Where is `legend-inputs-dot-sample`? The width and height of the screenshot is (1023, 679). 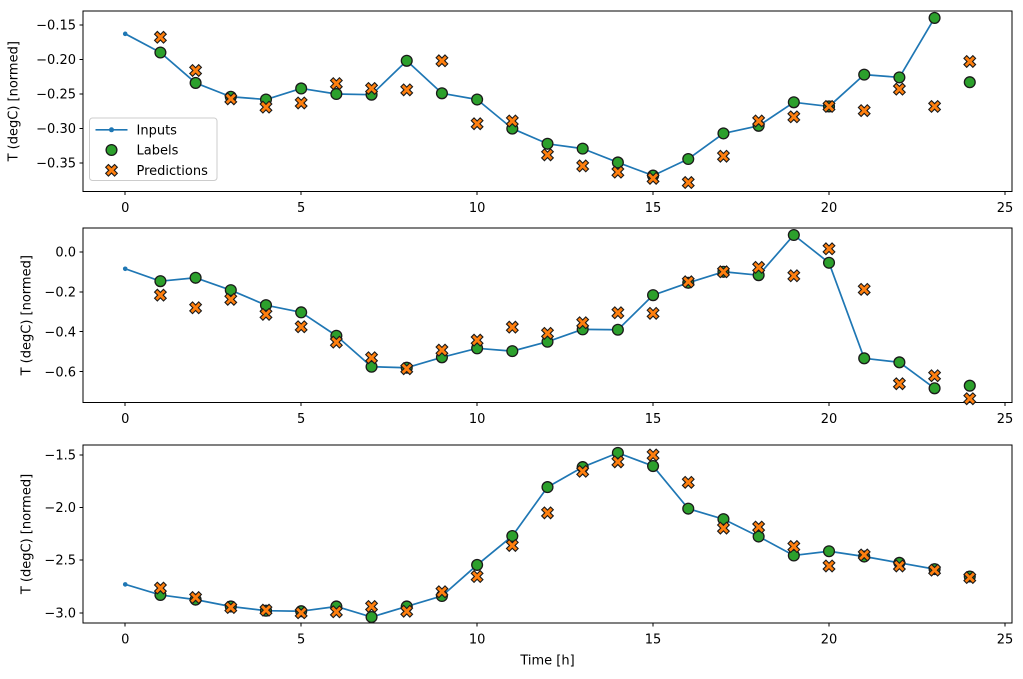
legend-inputs-dot-sample is located at coordinates (111, 130).